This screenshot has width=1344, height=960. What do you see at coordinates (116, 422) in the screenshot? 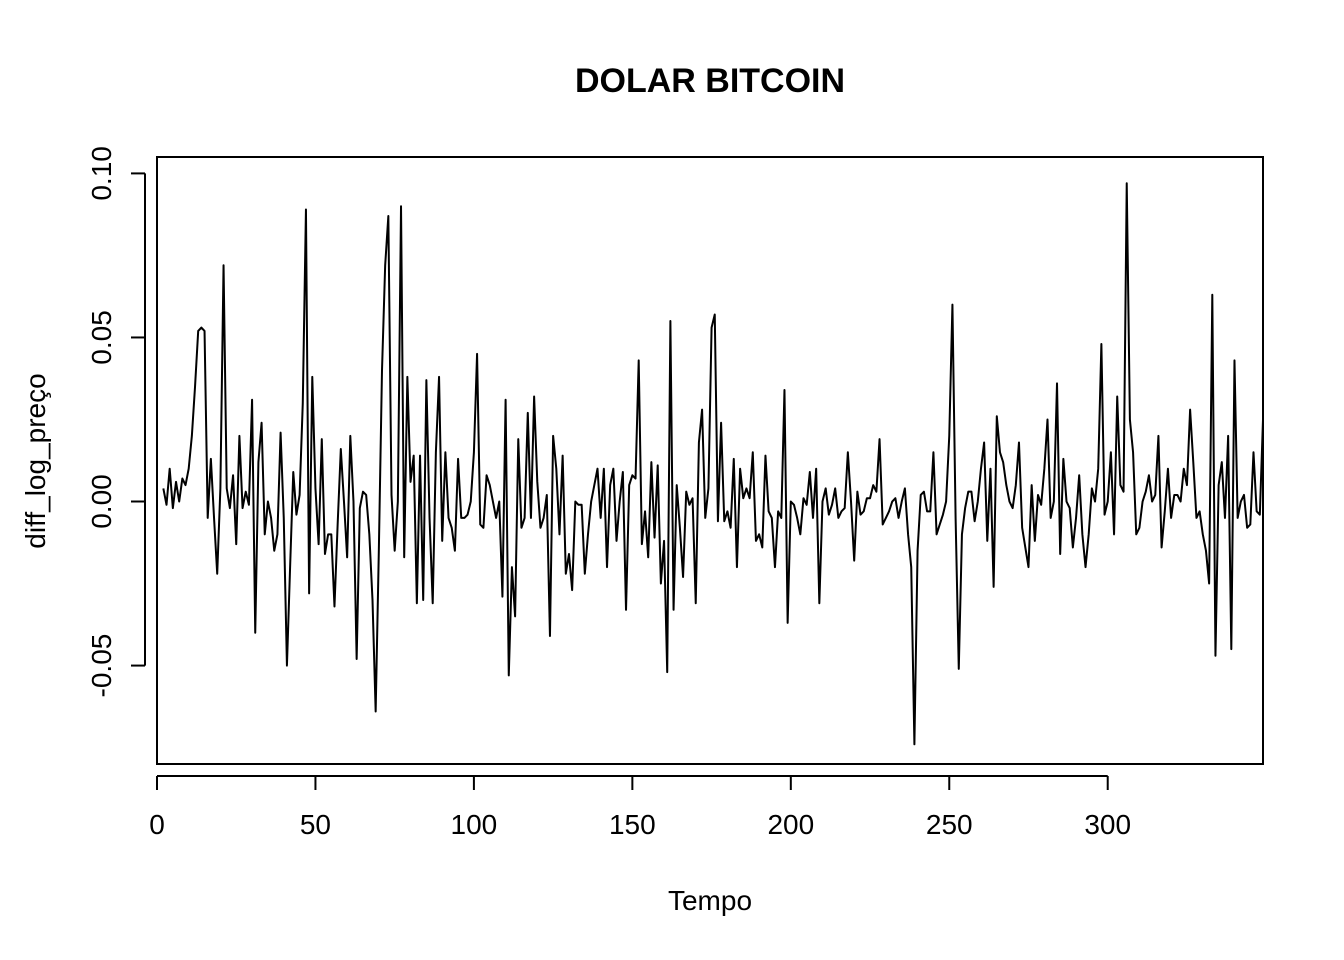
I see `y-axis: -0.05 0.00 0.05 0.10` at bounding box center [116, 422].